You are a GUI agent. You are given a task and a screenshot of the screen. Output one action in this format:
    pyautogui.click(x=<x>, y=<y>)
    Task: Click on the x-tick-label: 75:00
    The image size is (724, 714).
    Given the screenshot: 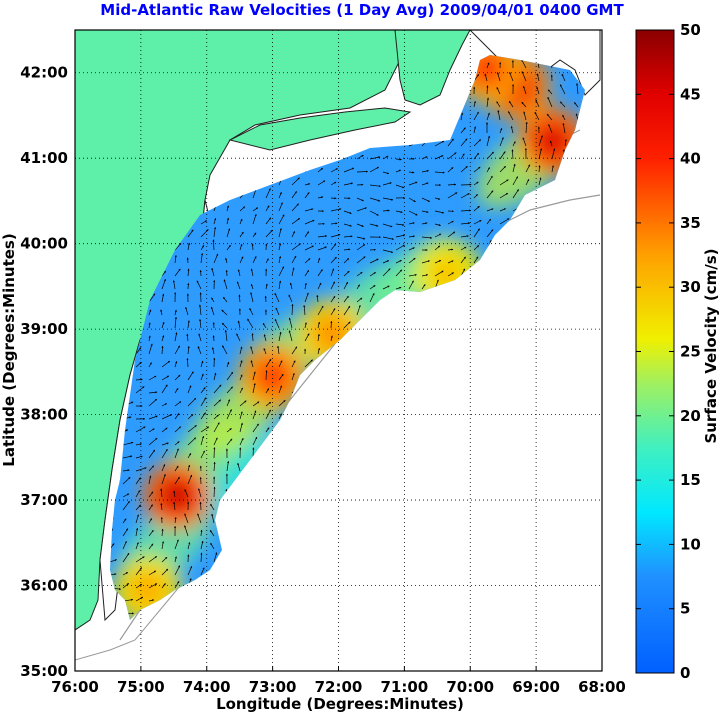 What is the action you would take?
    pyautogui.click(x=141, y=687)
    